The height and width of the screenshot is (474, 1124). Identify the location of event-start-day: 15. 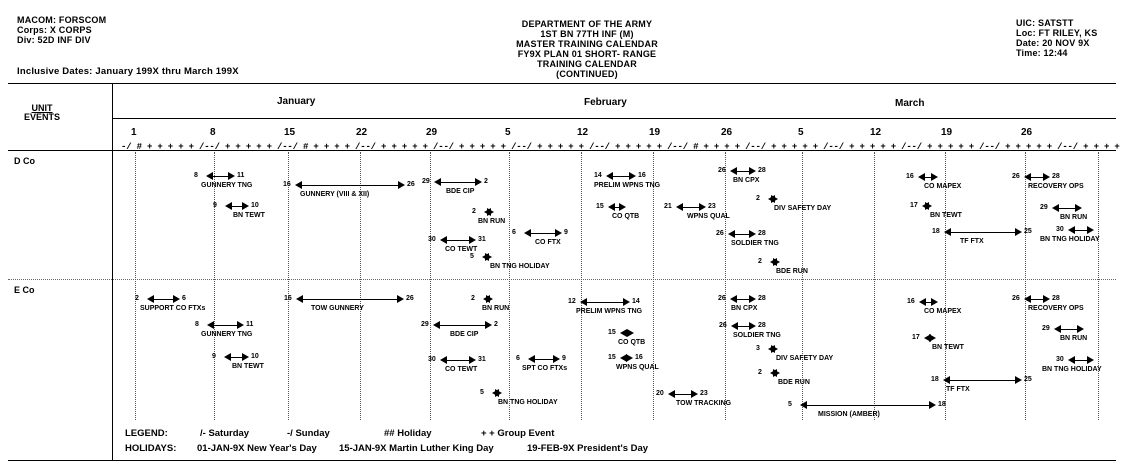
(612, 332).